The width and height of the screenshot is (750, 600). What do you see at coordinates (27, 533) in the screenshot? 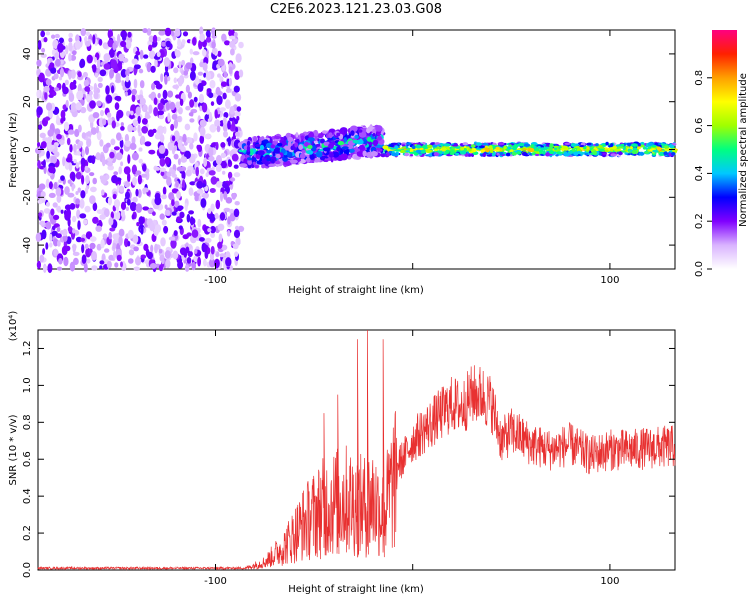
I see `y-tick-label: 0.2` at bounding box center [27, 533].